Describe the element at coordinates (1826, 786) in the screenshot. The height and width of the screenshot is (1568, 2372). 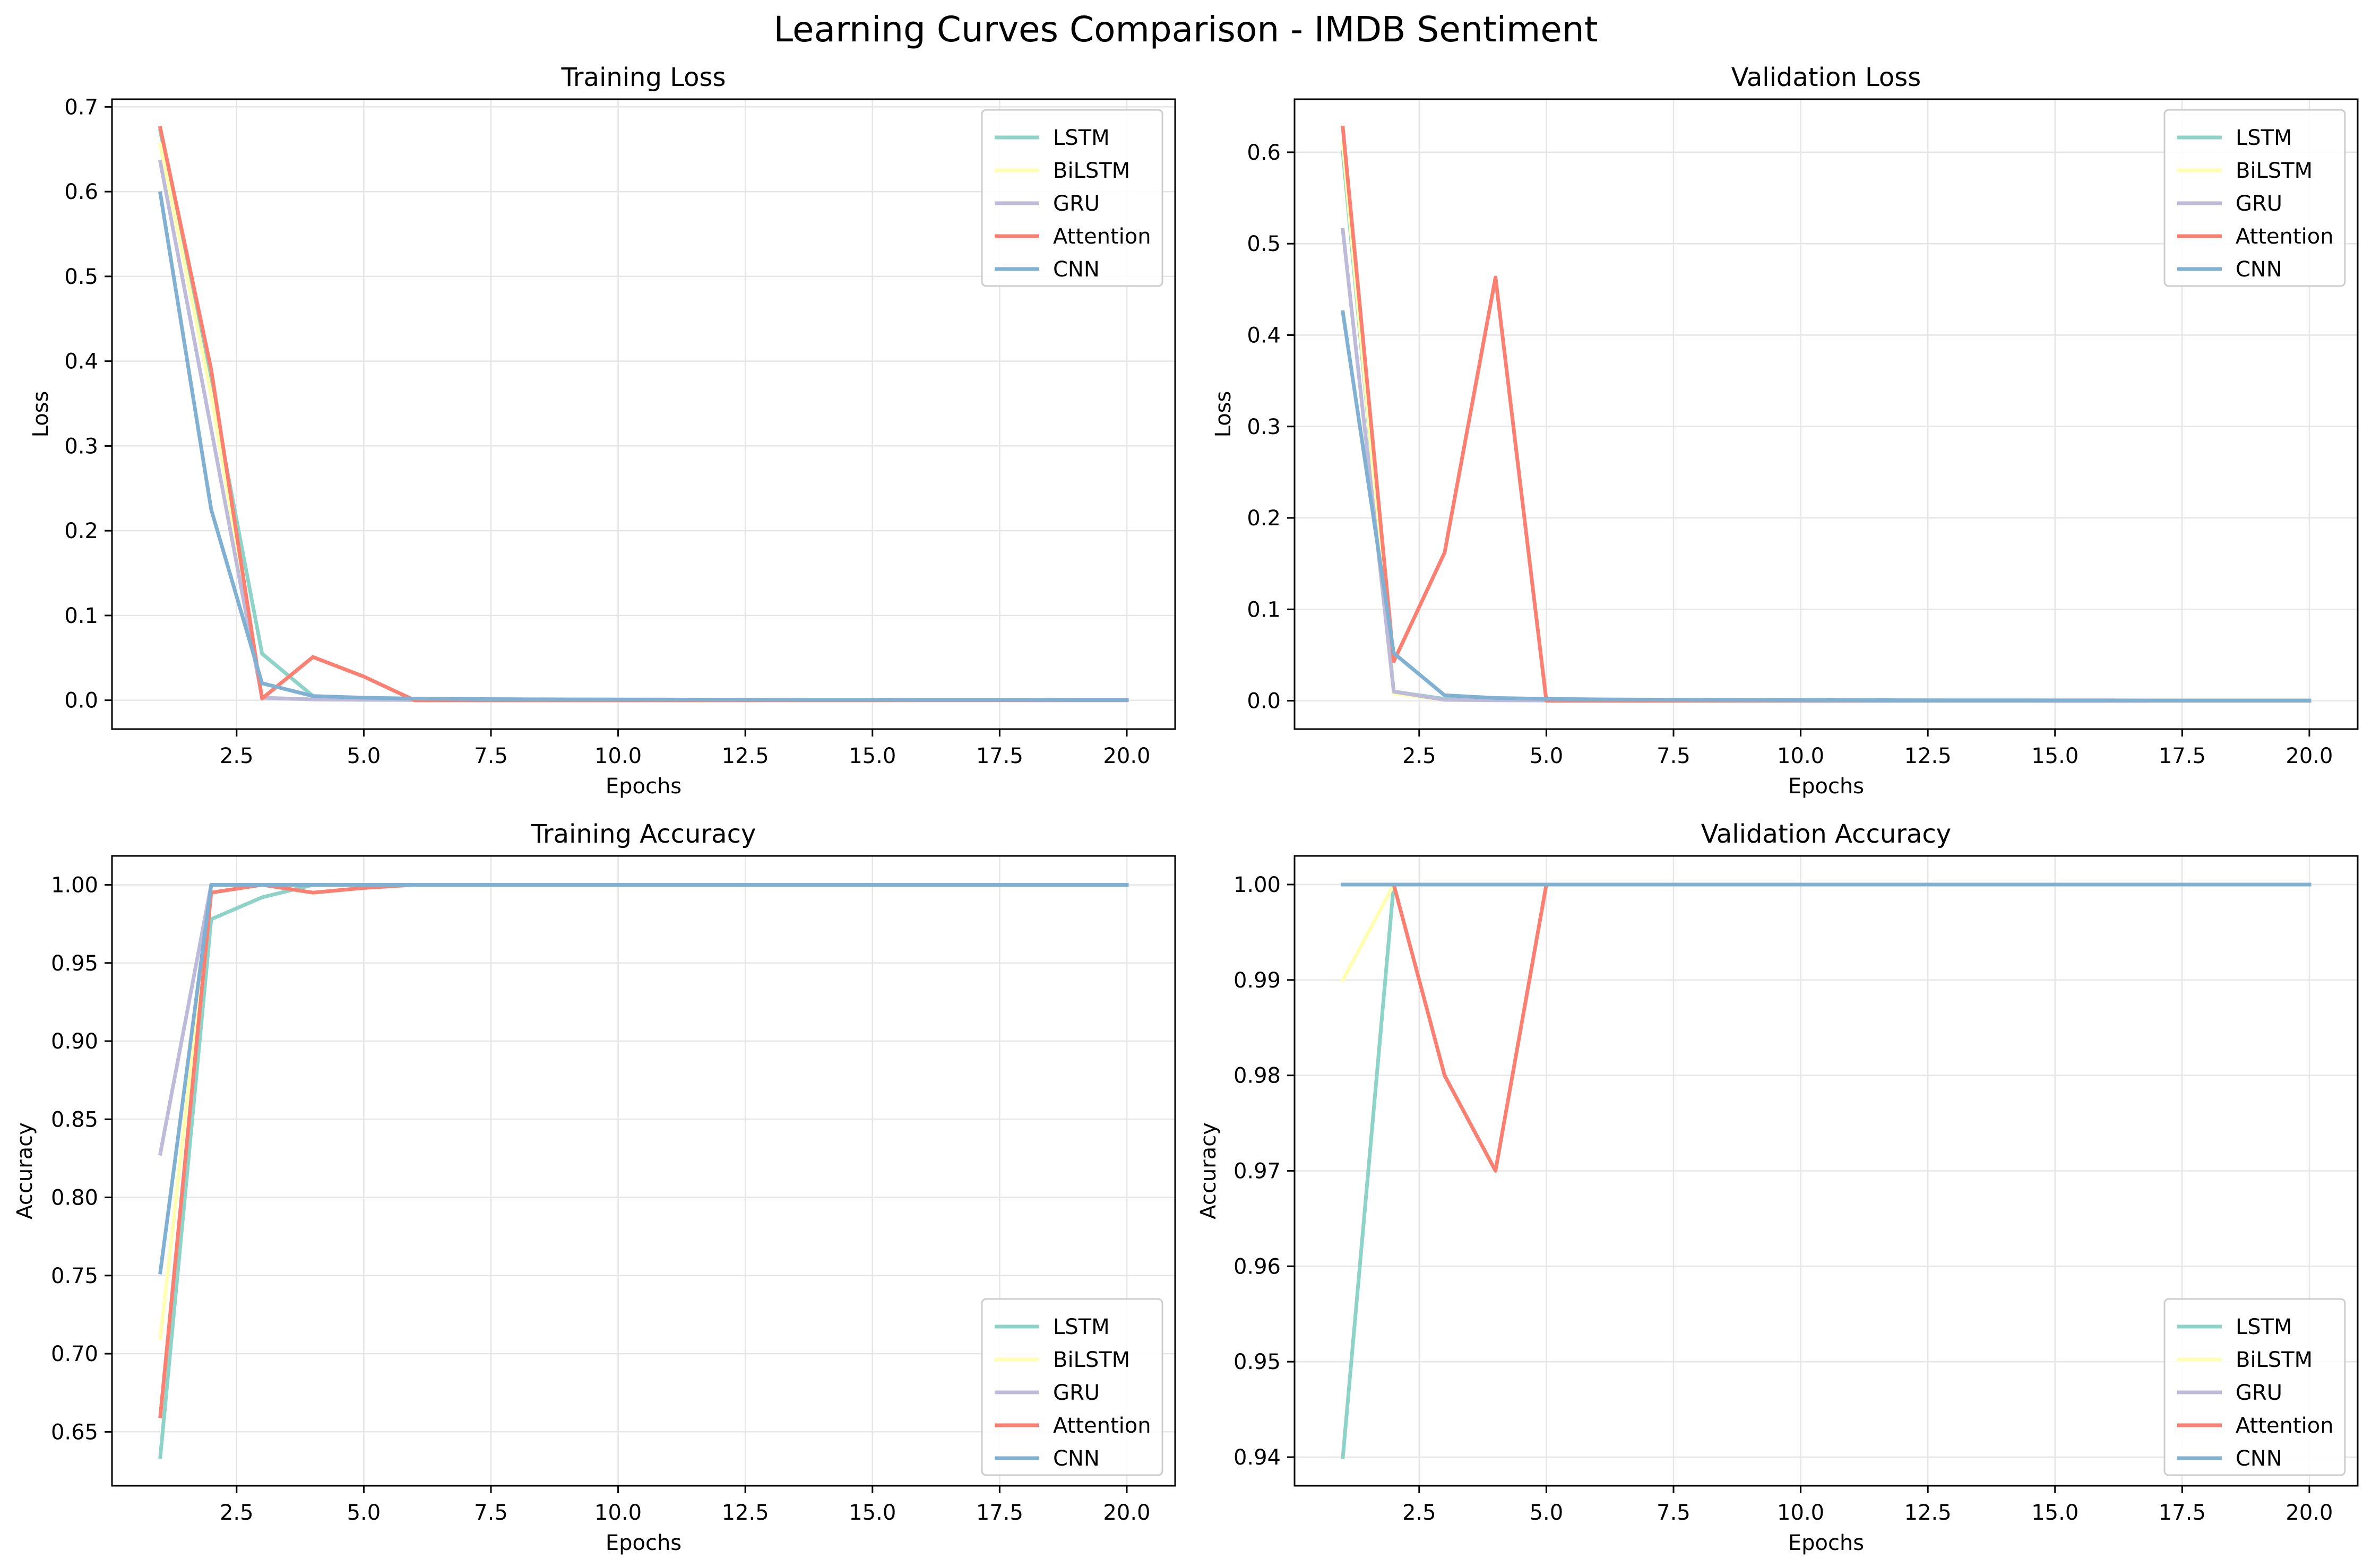
I see `validation-loss-xlabel: Epochs` at that location.